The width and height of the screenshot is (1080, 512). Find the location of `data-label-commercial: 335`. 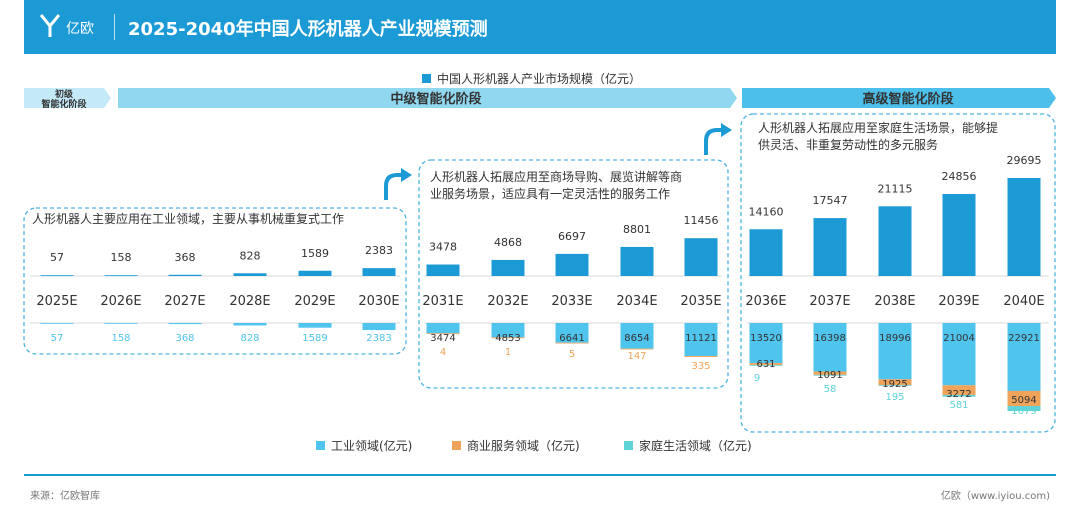

data-label-commercial: 335 is located at coordinates (700, 366).